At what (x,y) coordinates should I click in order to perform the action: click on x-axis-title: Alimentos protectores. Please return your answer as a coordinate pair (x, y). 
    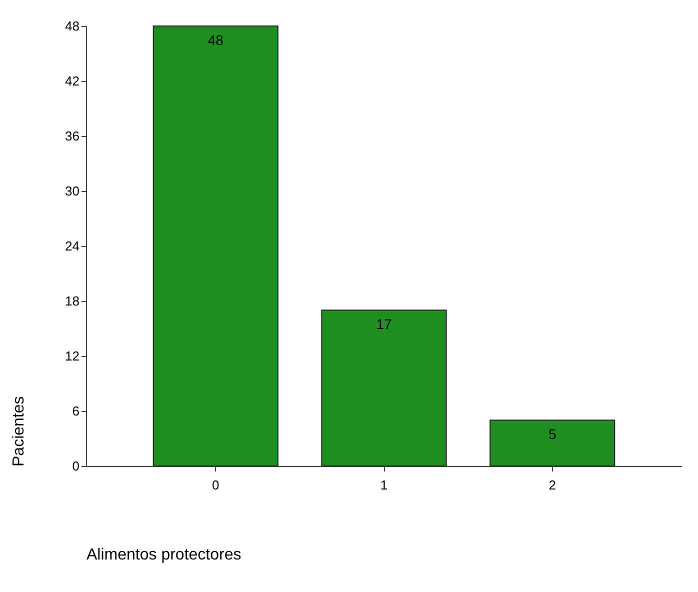
    Looking at the image, I should click on (164, 555).